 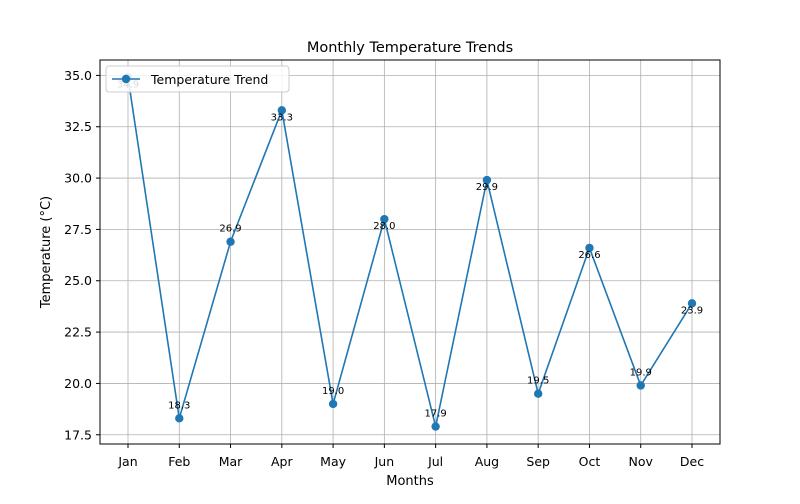 I want to click on y-tick-label: 17.5, so click(x=78, y=434).